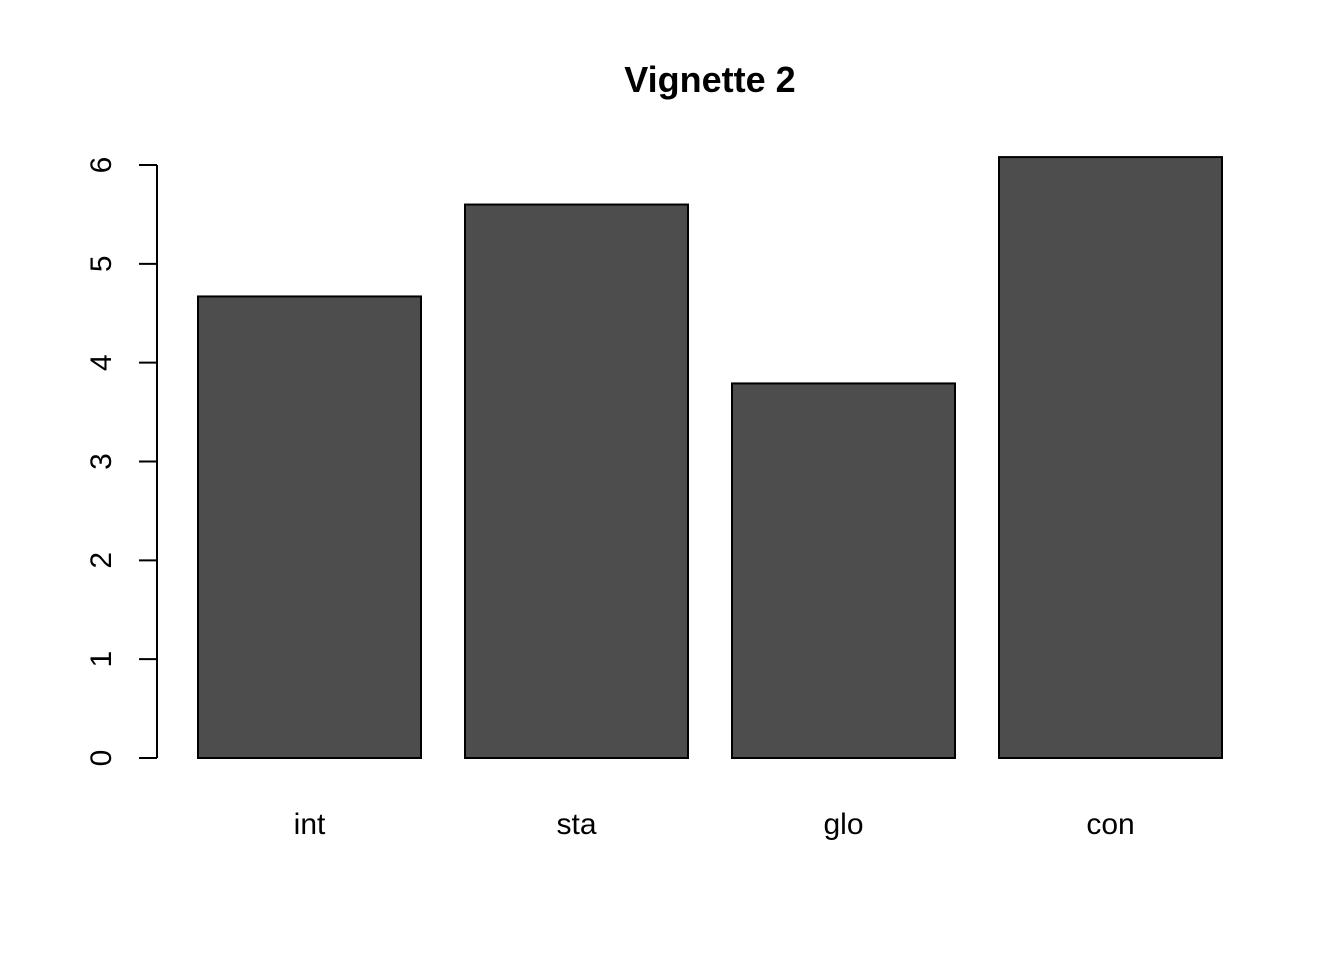  Describe the element at coordinates (1110, 458) in the screenshot. I see `bar-con` at that location.